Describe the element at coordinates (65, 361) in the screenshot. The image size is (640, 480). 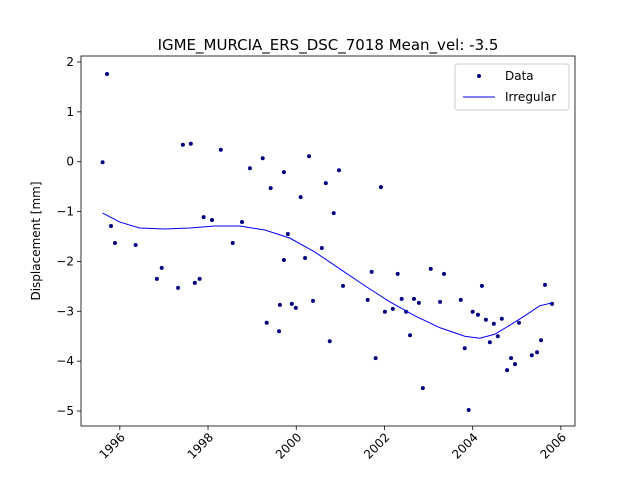
I see `y-tick-label: −4` at that location.